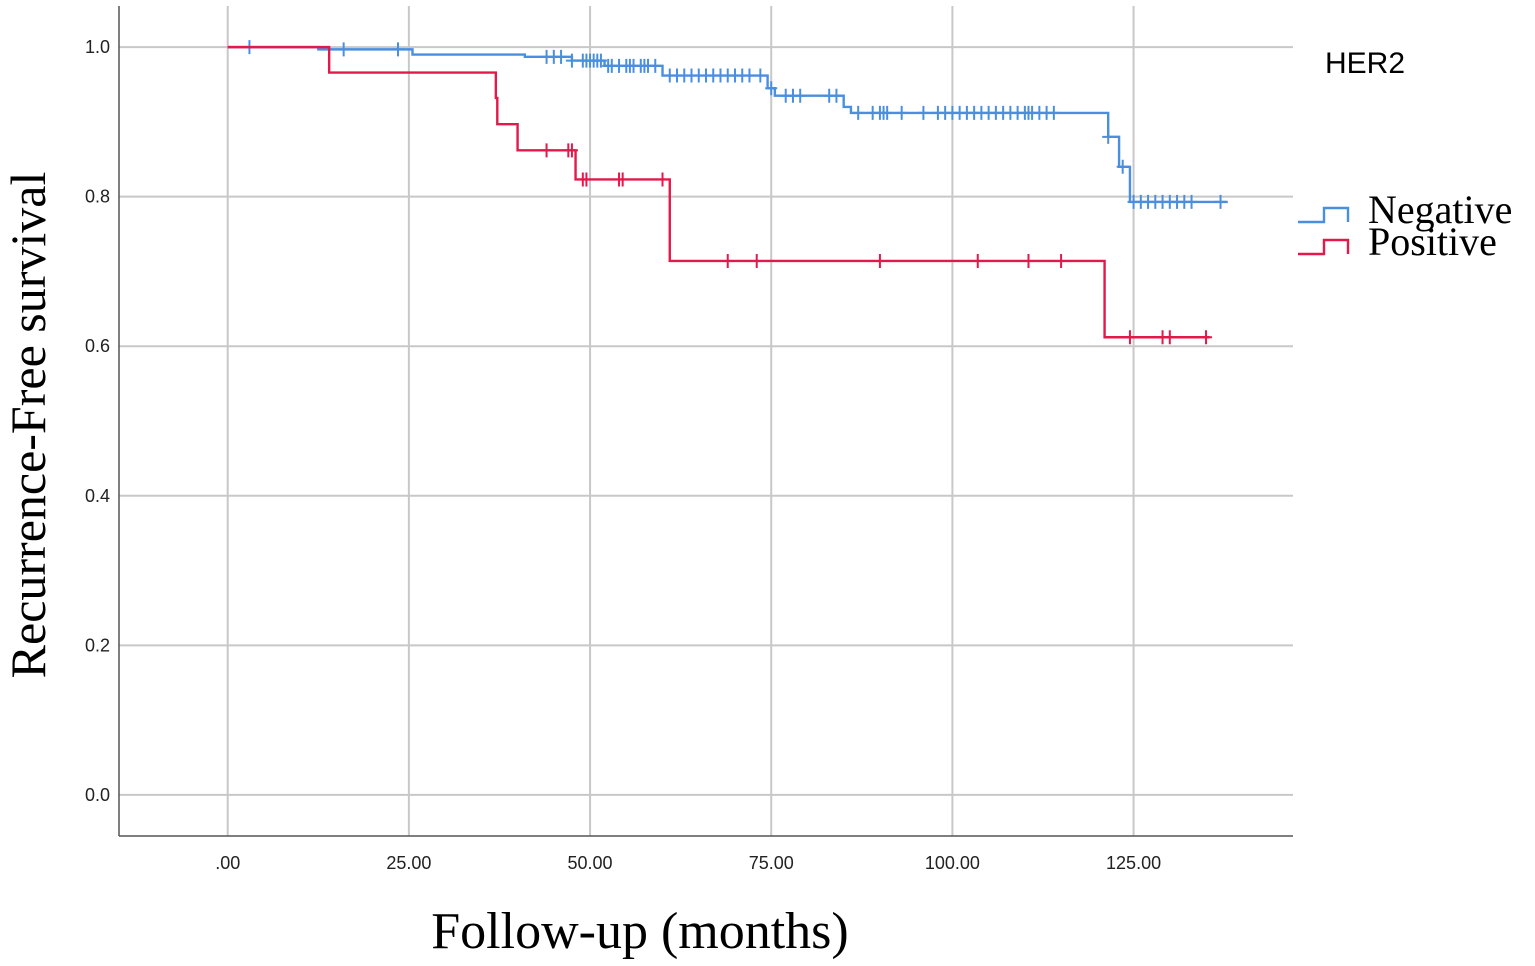 Image resolution: width=1535 pixels, height=966 pixels. What do you see at coordinates (727, 124) in the screenshot?
I see `series-negative` at bounding box center [727, 124].